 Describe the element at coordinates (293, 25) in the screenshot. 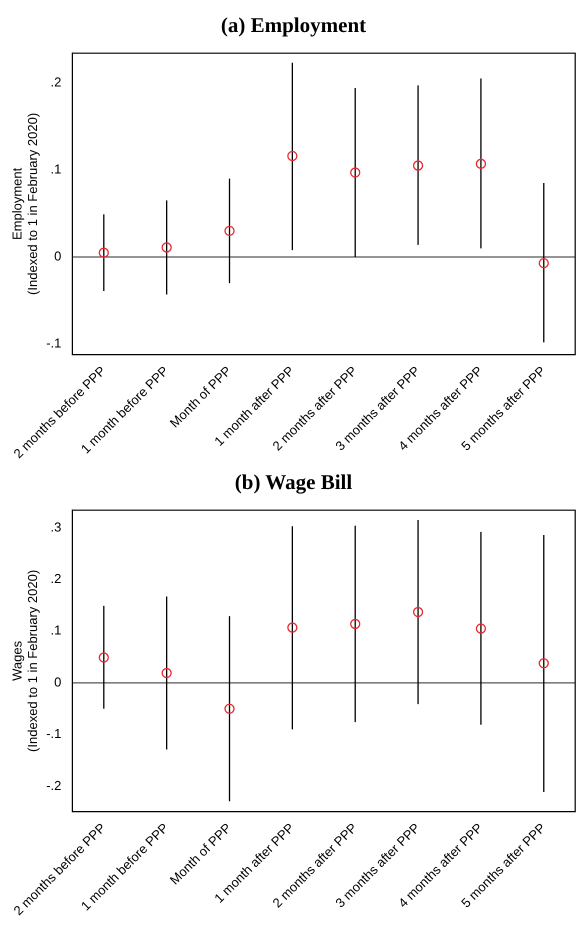

I see `chart-title: (a) Employment` at that location.